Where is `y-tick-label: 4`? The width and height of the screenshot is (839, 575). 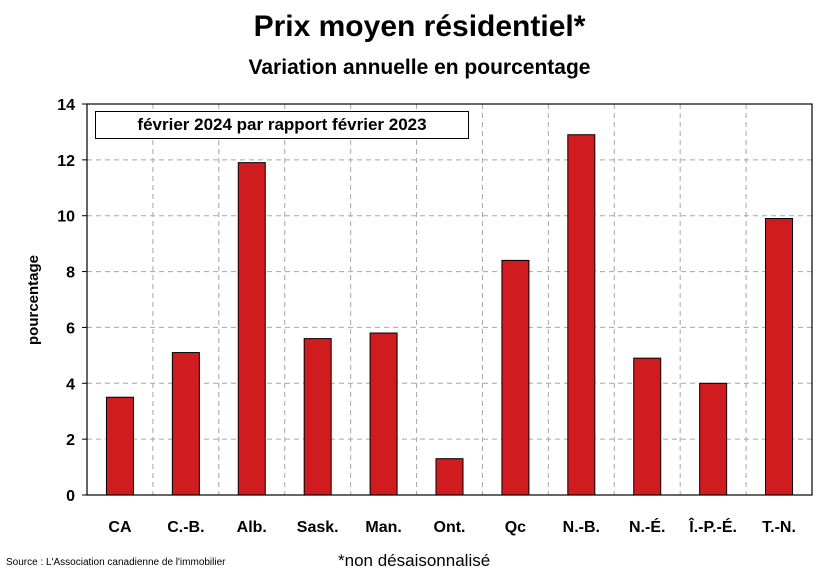 y-tick-label: 4 is located at coordinates (70, 384).